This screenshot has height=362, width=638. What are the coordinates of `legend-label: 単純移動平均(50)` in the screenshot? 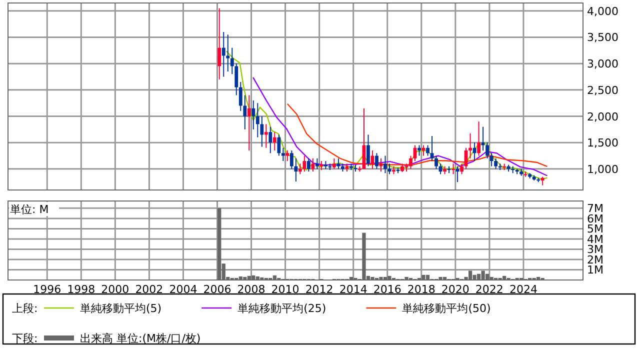 It's located at (446, 308).